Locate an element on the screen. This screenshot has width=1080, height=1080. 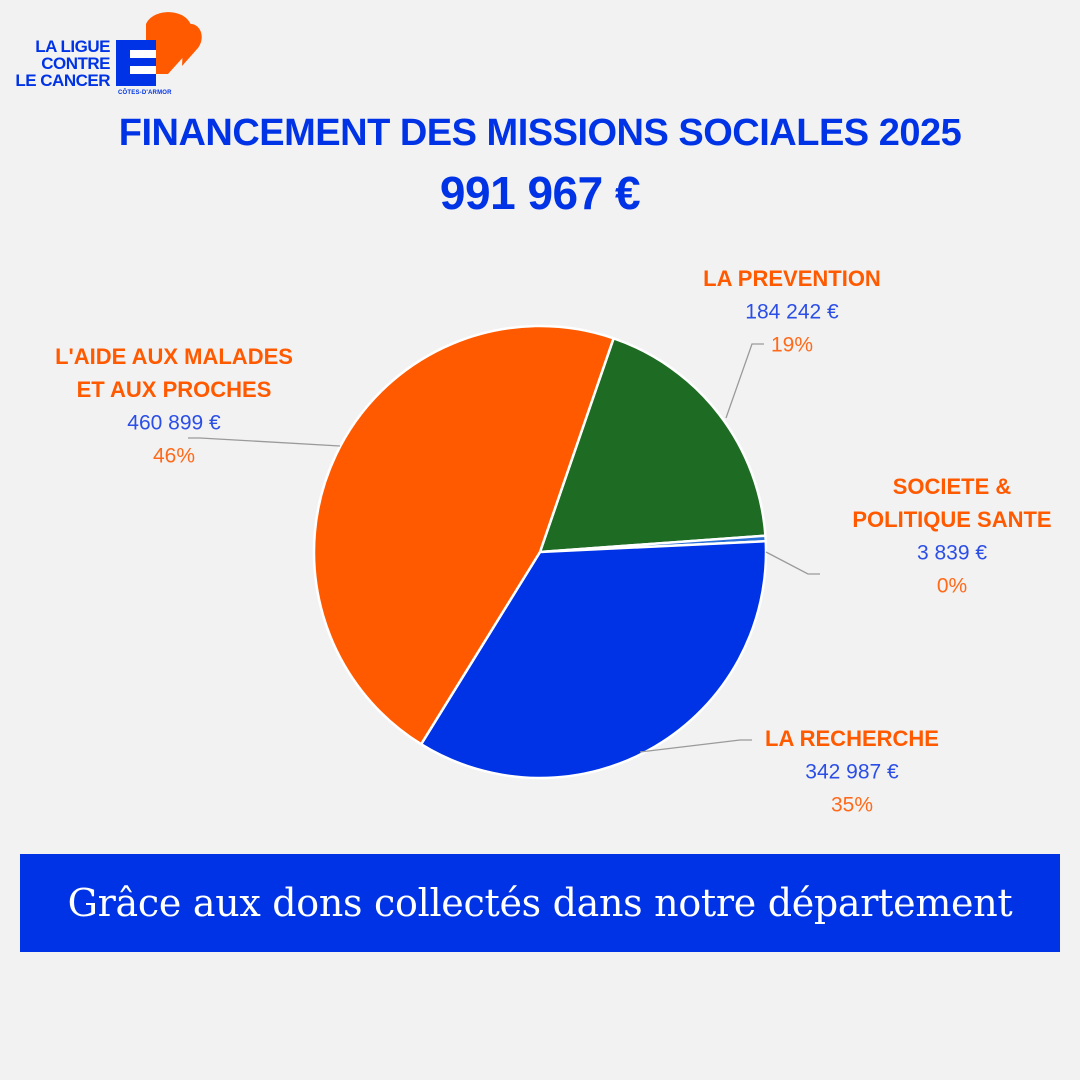
leader-line-prevention is located at coordinates (744, 381).